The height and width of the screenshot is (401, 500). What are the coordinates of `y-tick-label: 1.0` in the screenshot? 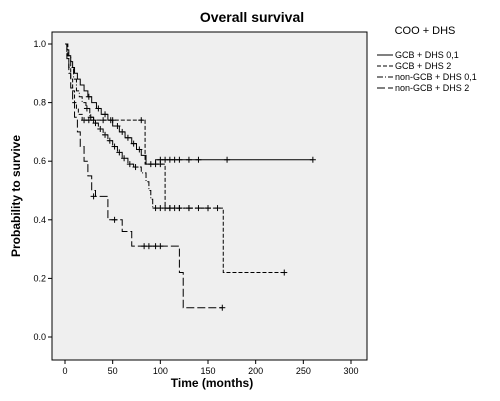 It's located at (39, 44).